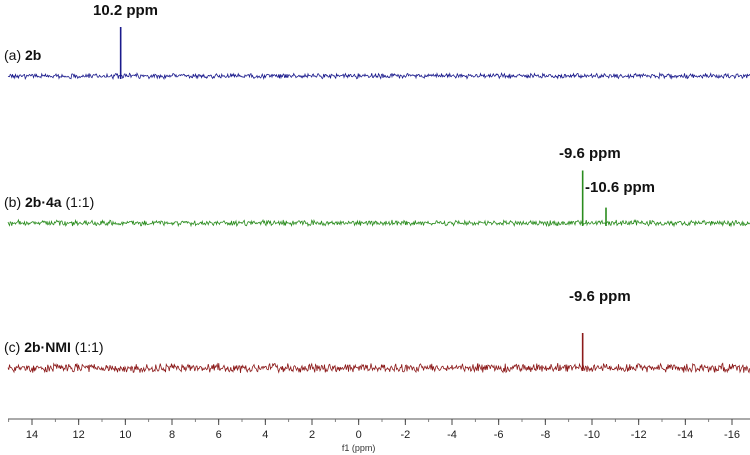  What do you see at coordinates (620, 187) in the screenshot?
I see `peak-label-b-1: -10.6 ppm` at bounding box center [620, 187].